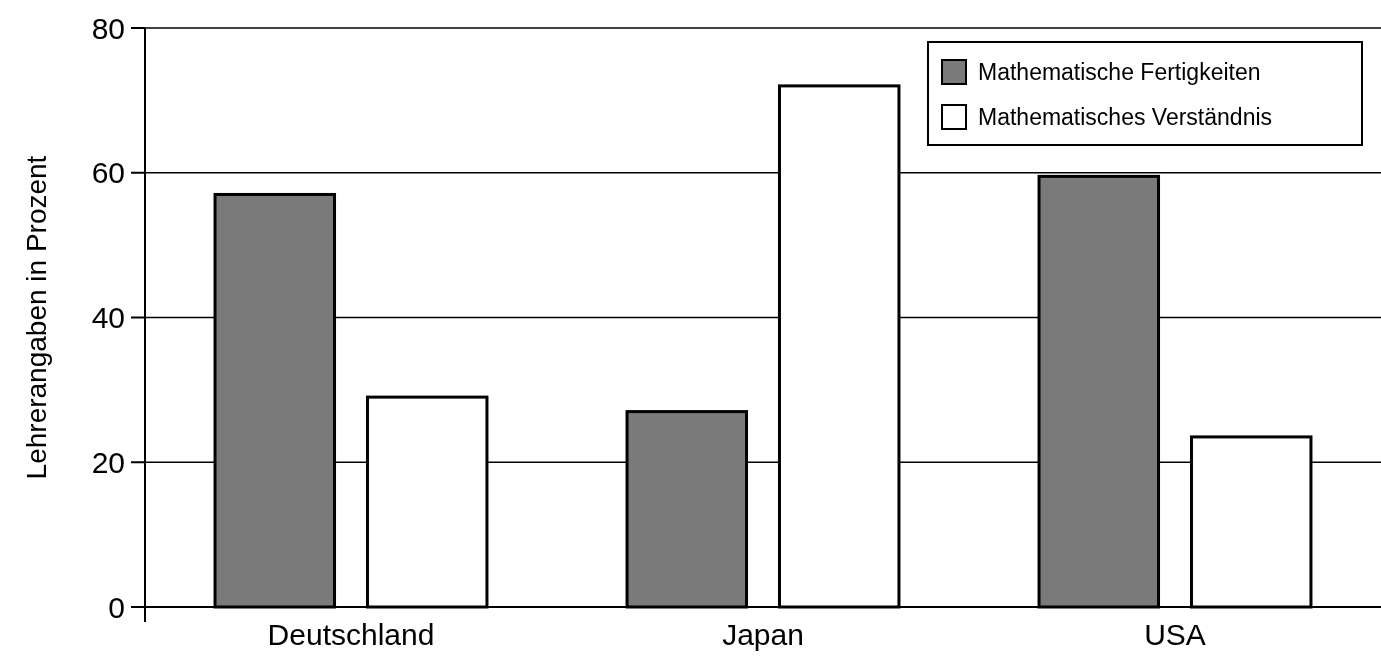 The width and height of the screenshot is (1381, 658). Describe the element at coordinates (108, 173) in the screenshot. I see `y-tick-label: 60` at that location.